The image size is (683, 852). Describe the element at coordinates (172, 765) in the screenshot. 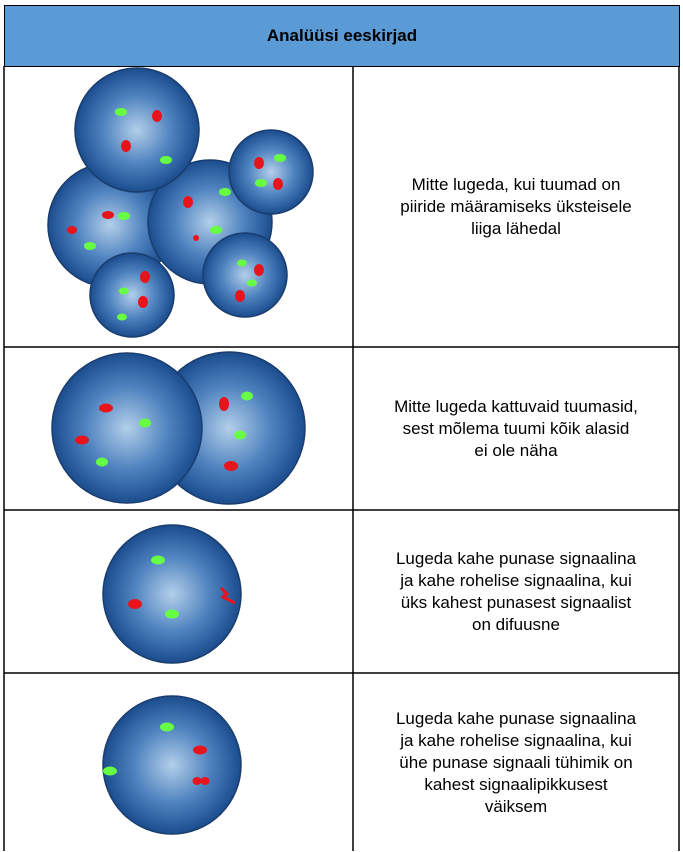

I see `nucleus-gap` at that location.